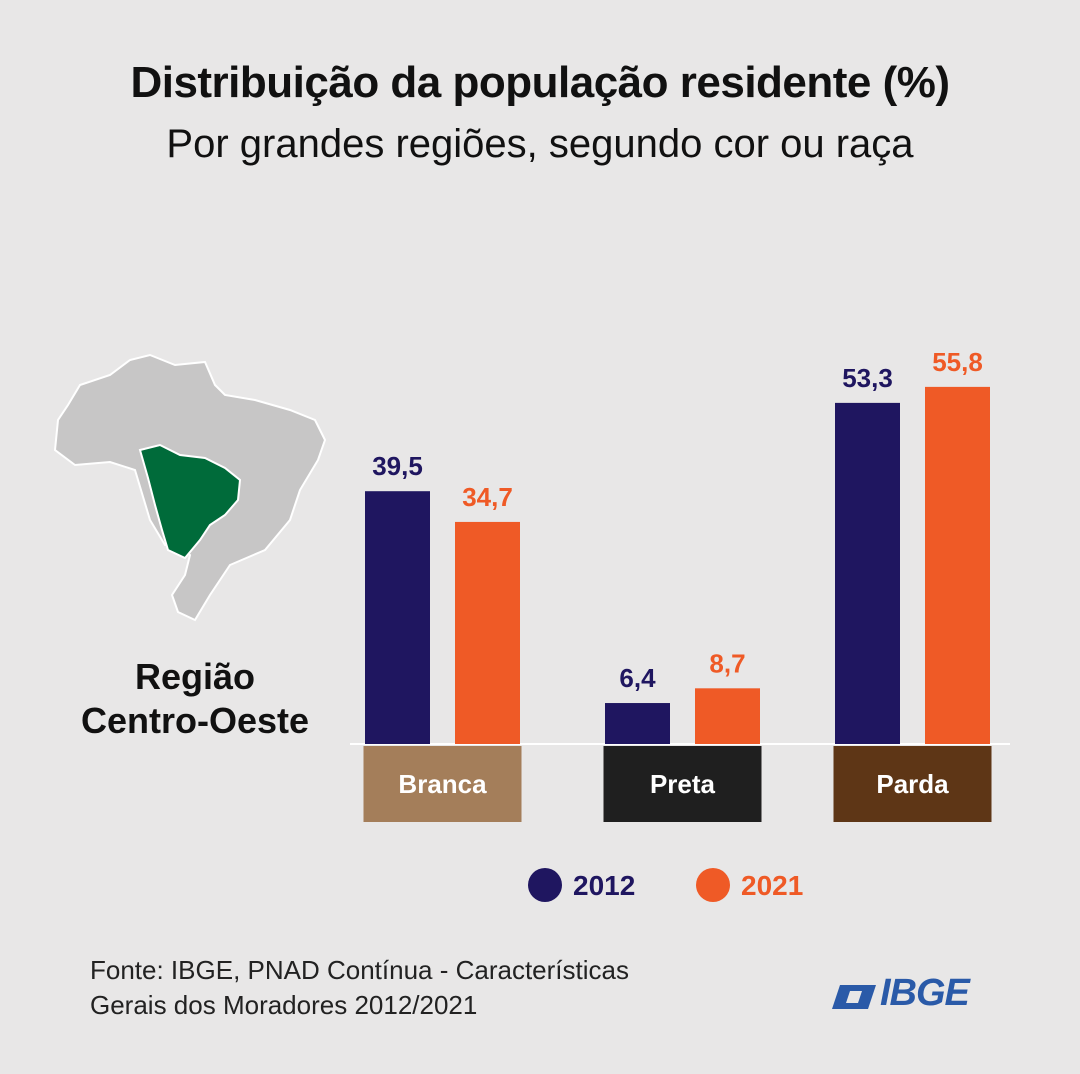  I want to click on centro-oeste-region, so click(190, 501).